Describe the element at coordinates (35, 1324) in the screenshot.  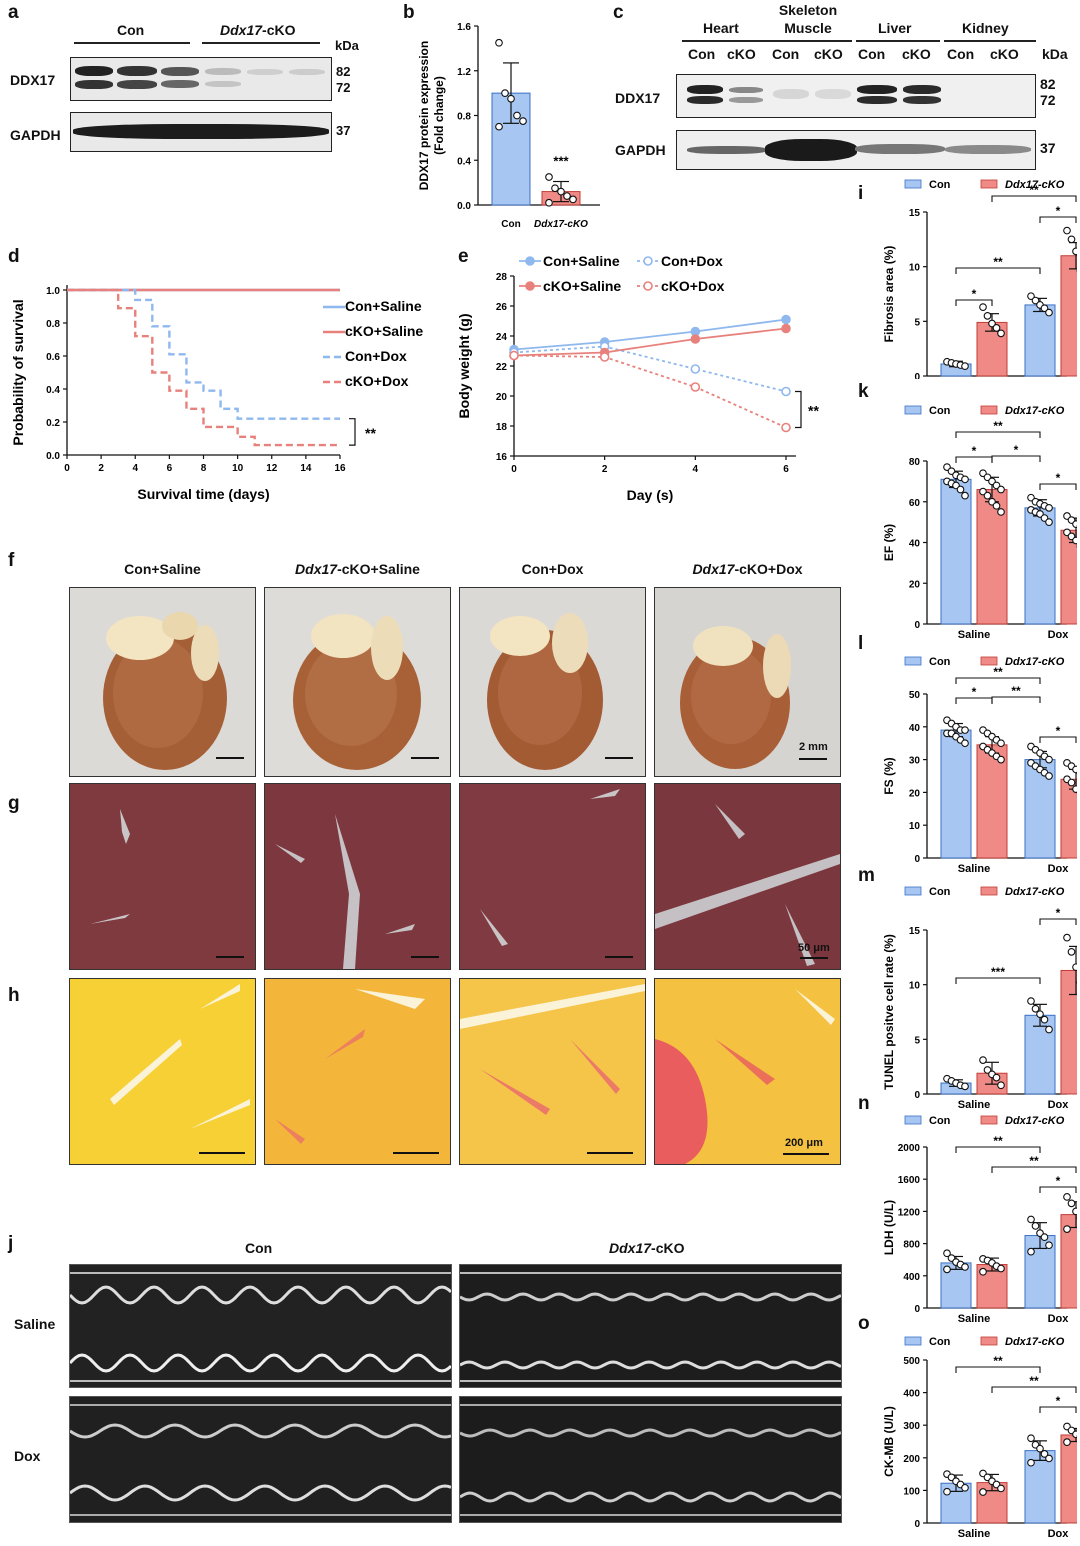
I see `j-row-saline: Saline` at that location.